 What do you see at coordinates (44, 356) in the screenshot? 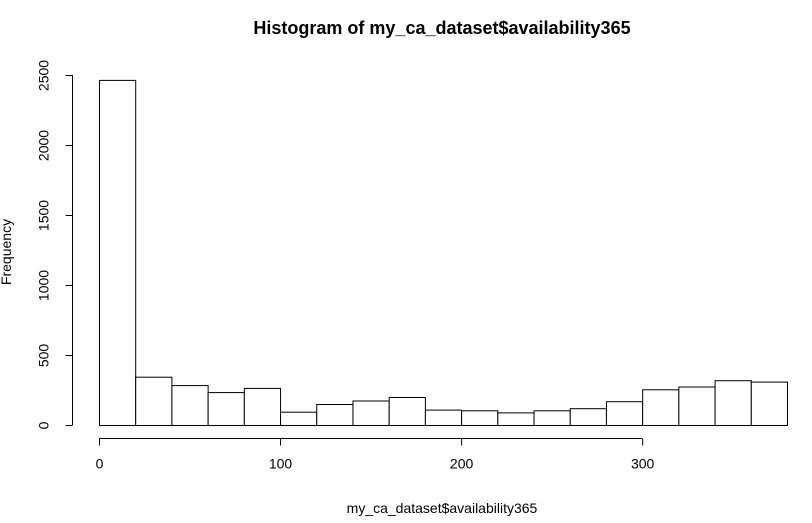
I see `y-tick-label: 500` at bounding box center [44, 356].